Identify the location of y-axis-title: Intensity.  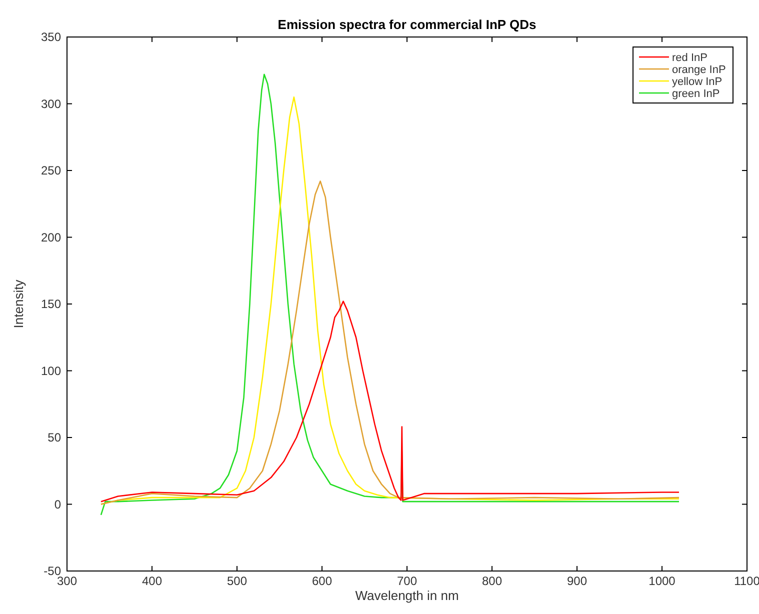
(18, 303).